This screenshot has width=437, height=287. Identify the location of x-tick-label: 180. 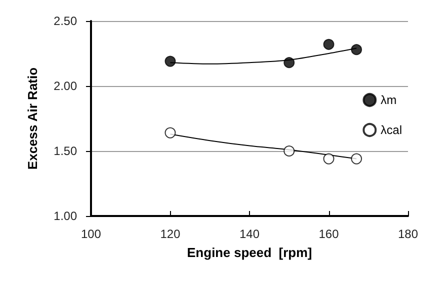
(408, 234).